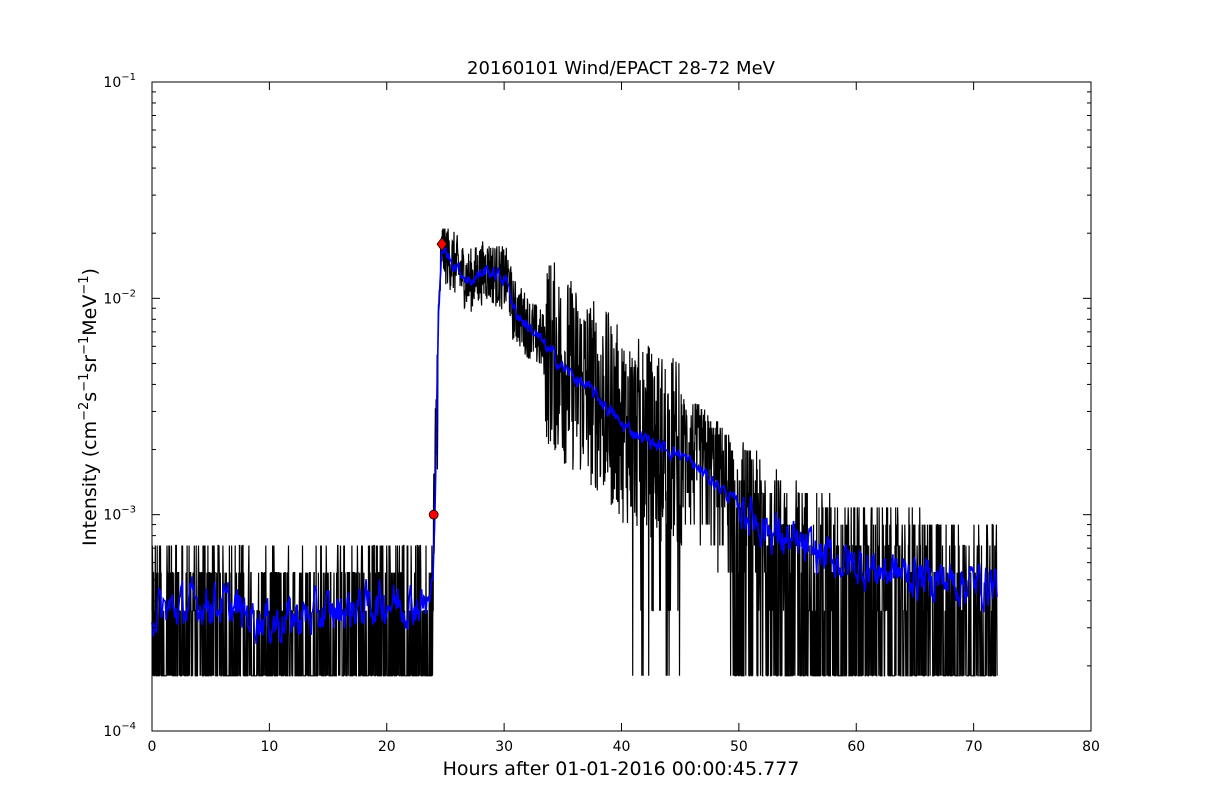 This screenshot has width=1212, height=812. Describe the element at coordinates (622, 747) in the screenshot. I see `x-tick-label: 40` at that location.